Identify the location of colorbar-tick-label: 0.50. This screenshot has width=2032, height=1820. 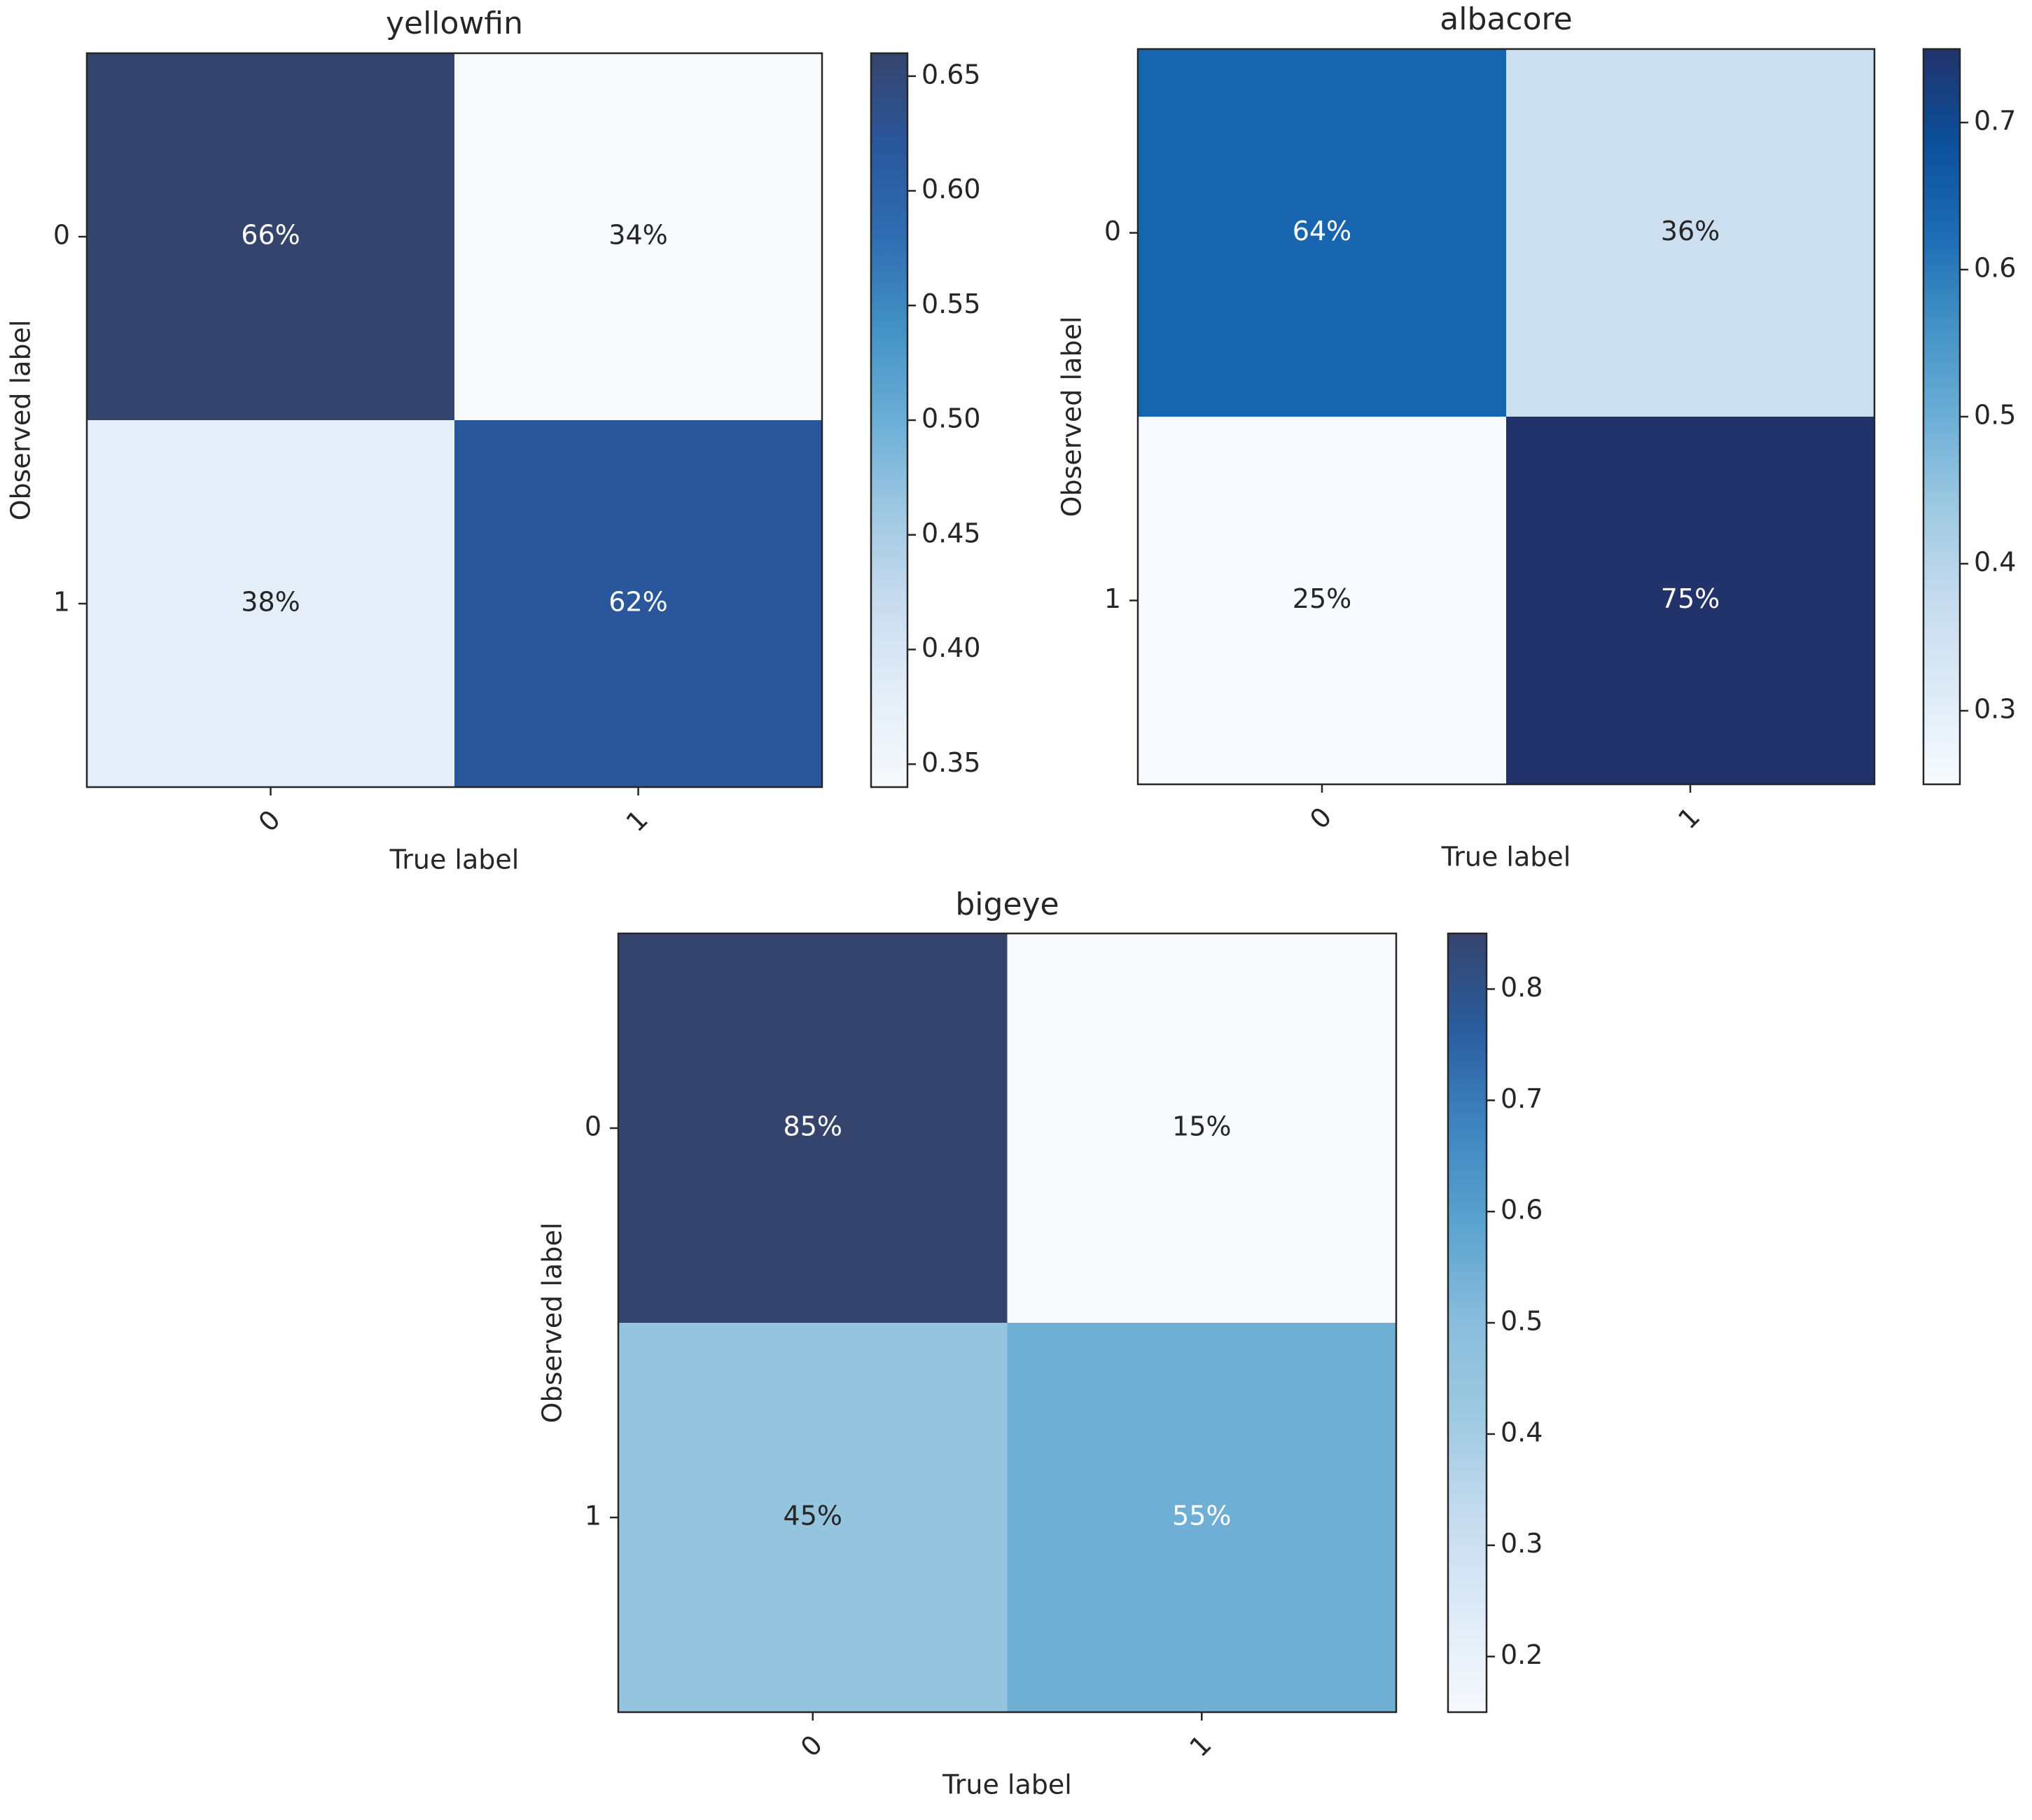
(951, 418).